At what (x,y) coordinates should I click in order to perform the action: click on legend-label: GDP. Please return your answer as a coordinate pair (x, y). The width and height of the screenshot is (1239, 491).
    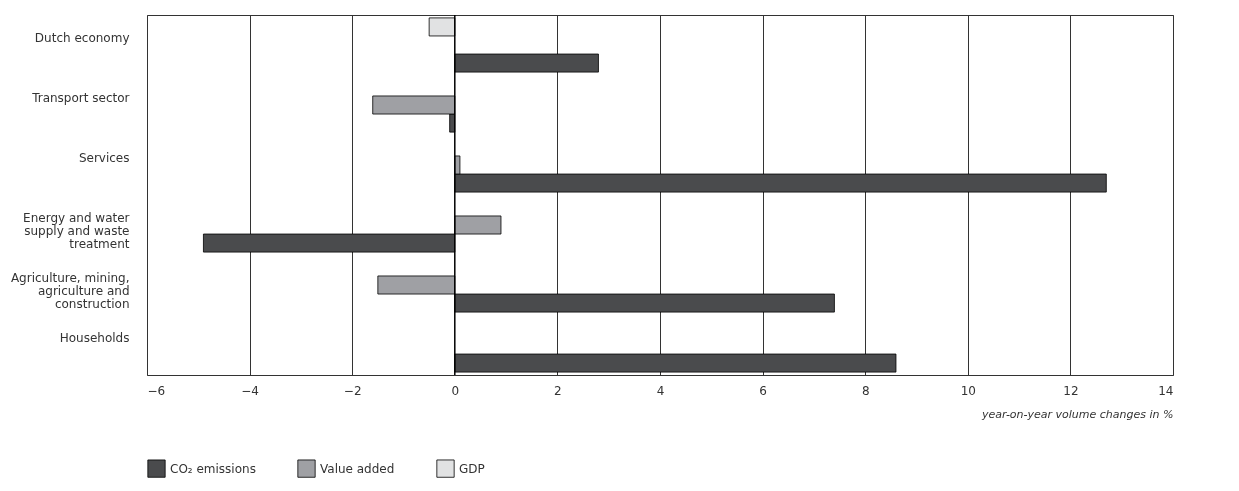
    Looking at the image, I should click on (472, 468).